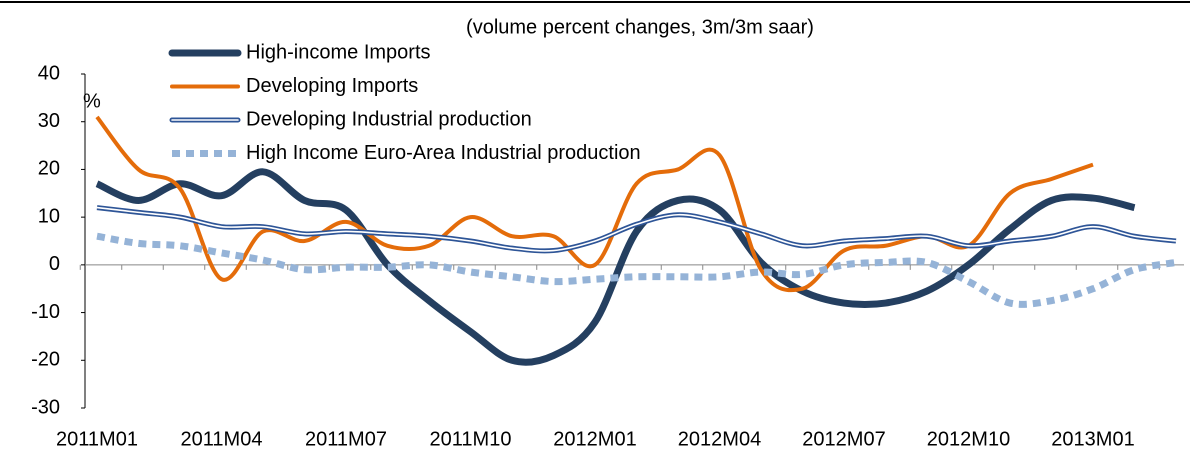  I want to click on x-tick-label: 2013M01, so click(1092, 439).